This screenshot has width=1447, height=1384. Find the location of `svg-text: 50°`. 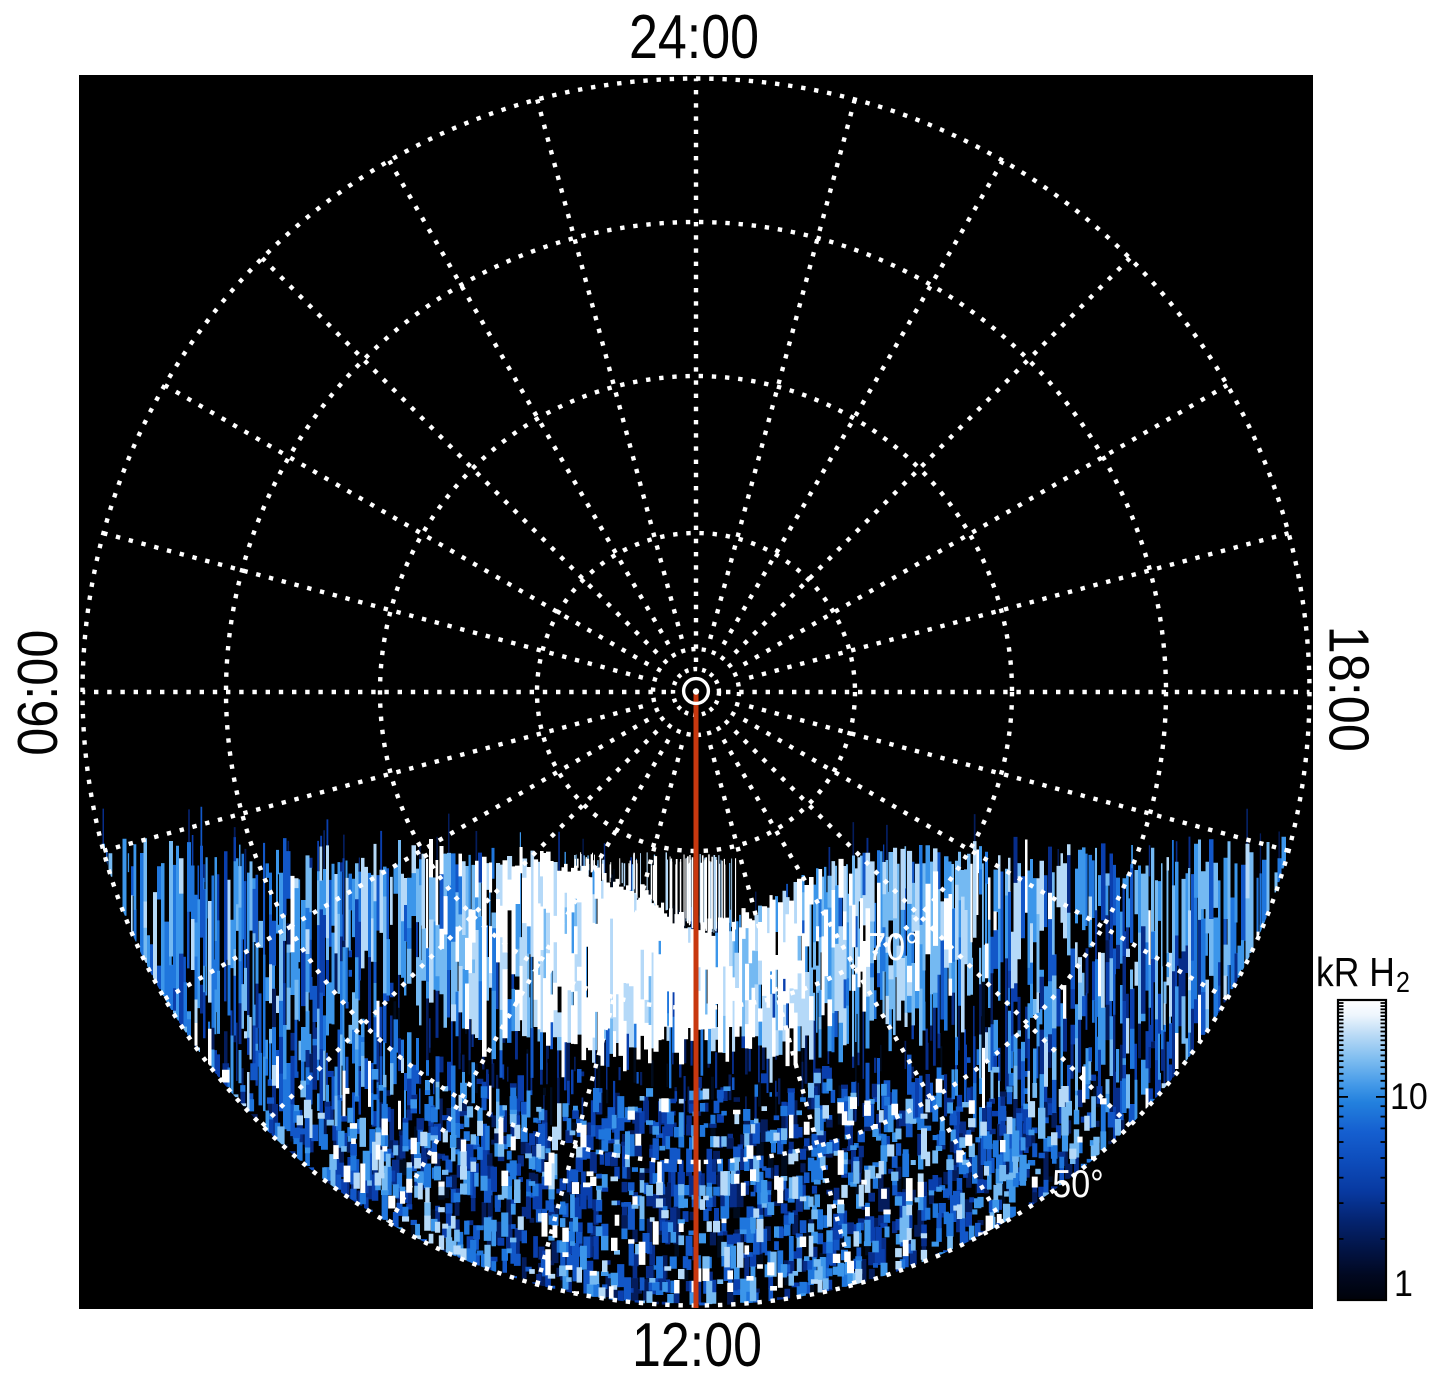

svg-text: 50° is located at coordinates (1077, 1184).